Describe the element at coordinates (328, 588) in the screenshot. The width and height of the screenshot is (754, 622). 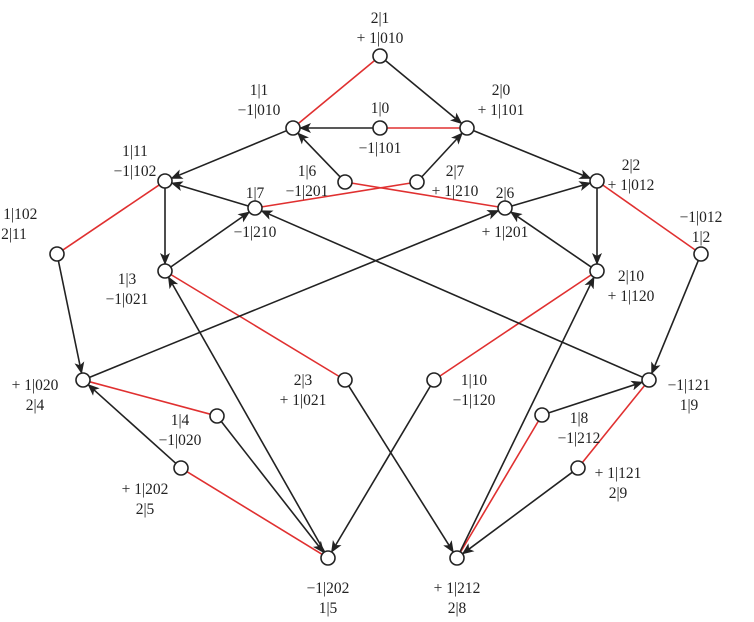
I see `node-label: −1|202` at that location.